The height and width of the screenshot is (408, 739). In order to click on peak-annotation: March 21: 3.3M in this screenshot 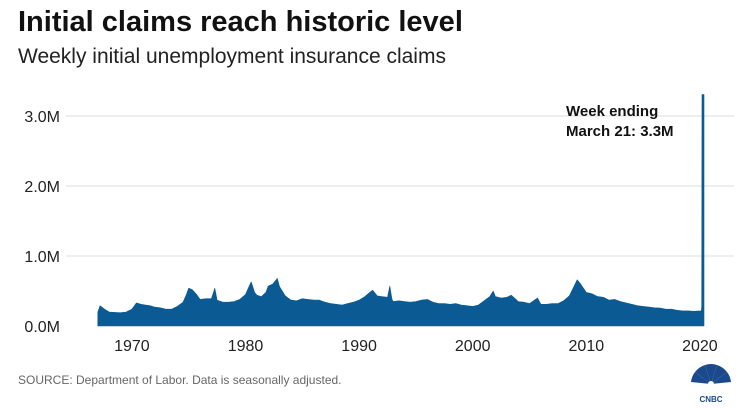, I will do `click(620, 131)`.